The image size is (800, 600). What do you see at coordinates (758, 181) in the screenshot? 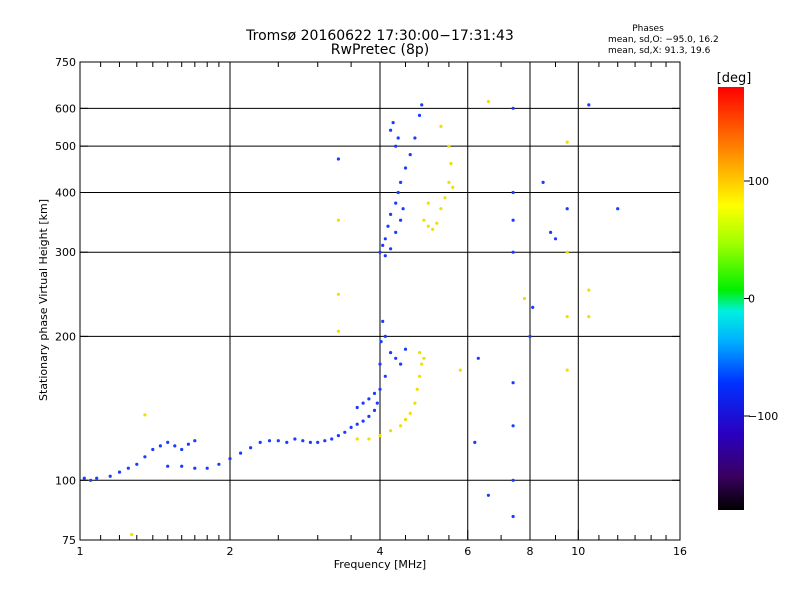
I see `colorbar-tick-label: 100` at bounding box center [758, 181].